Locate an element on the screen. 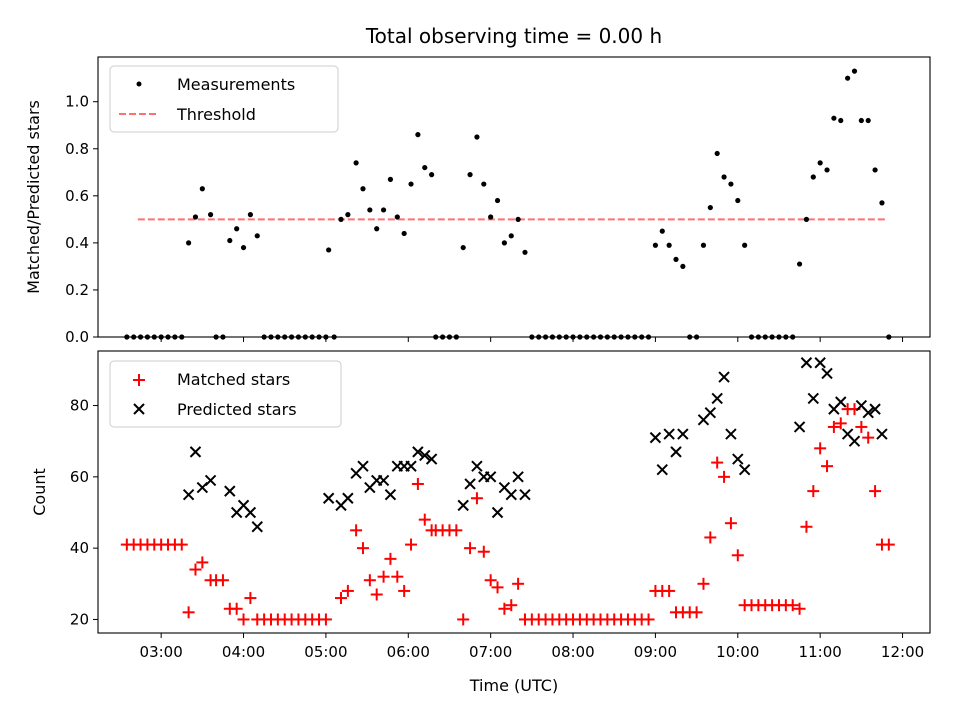 The height and width of the screenshot is (720, 960). top-y-tick-label: 0.4 is located at coordinates (77, 243).